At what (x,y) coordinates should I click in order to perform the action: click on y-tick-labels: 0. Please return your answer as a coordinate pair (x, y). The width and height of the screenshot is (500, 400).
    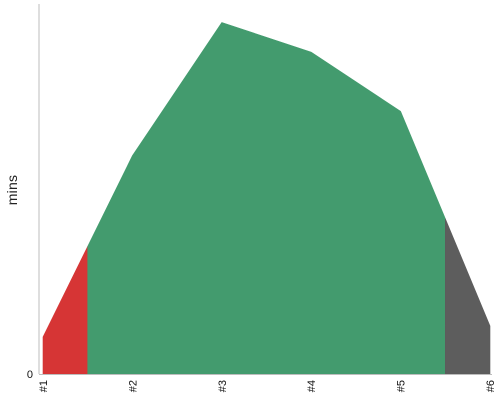
    Looking at the image, I should click on (30, 375).